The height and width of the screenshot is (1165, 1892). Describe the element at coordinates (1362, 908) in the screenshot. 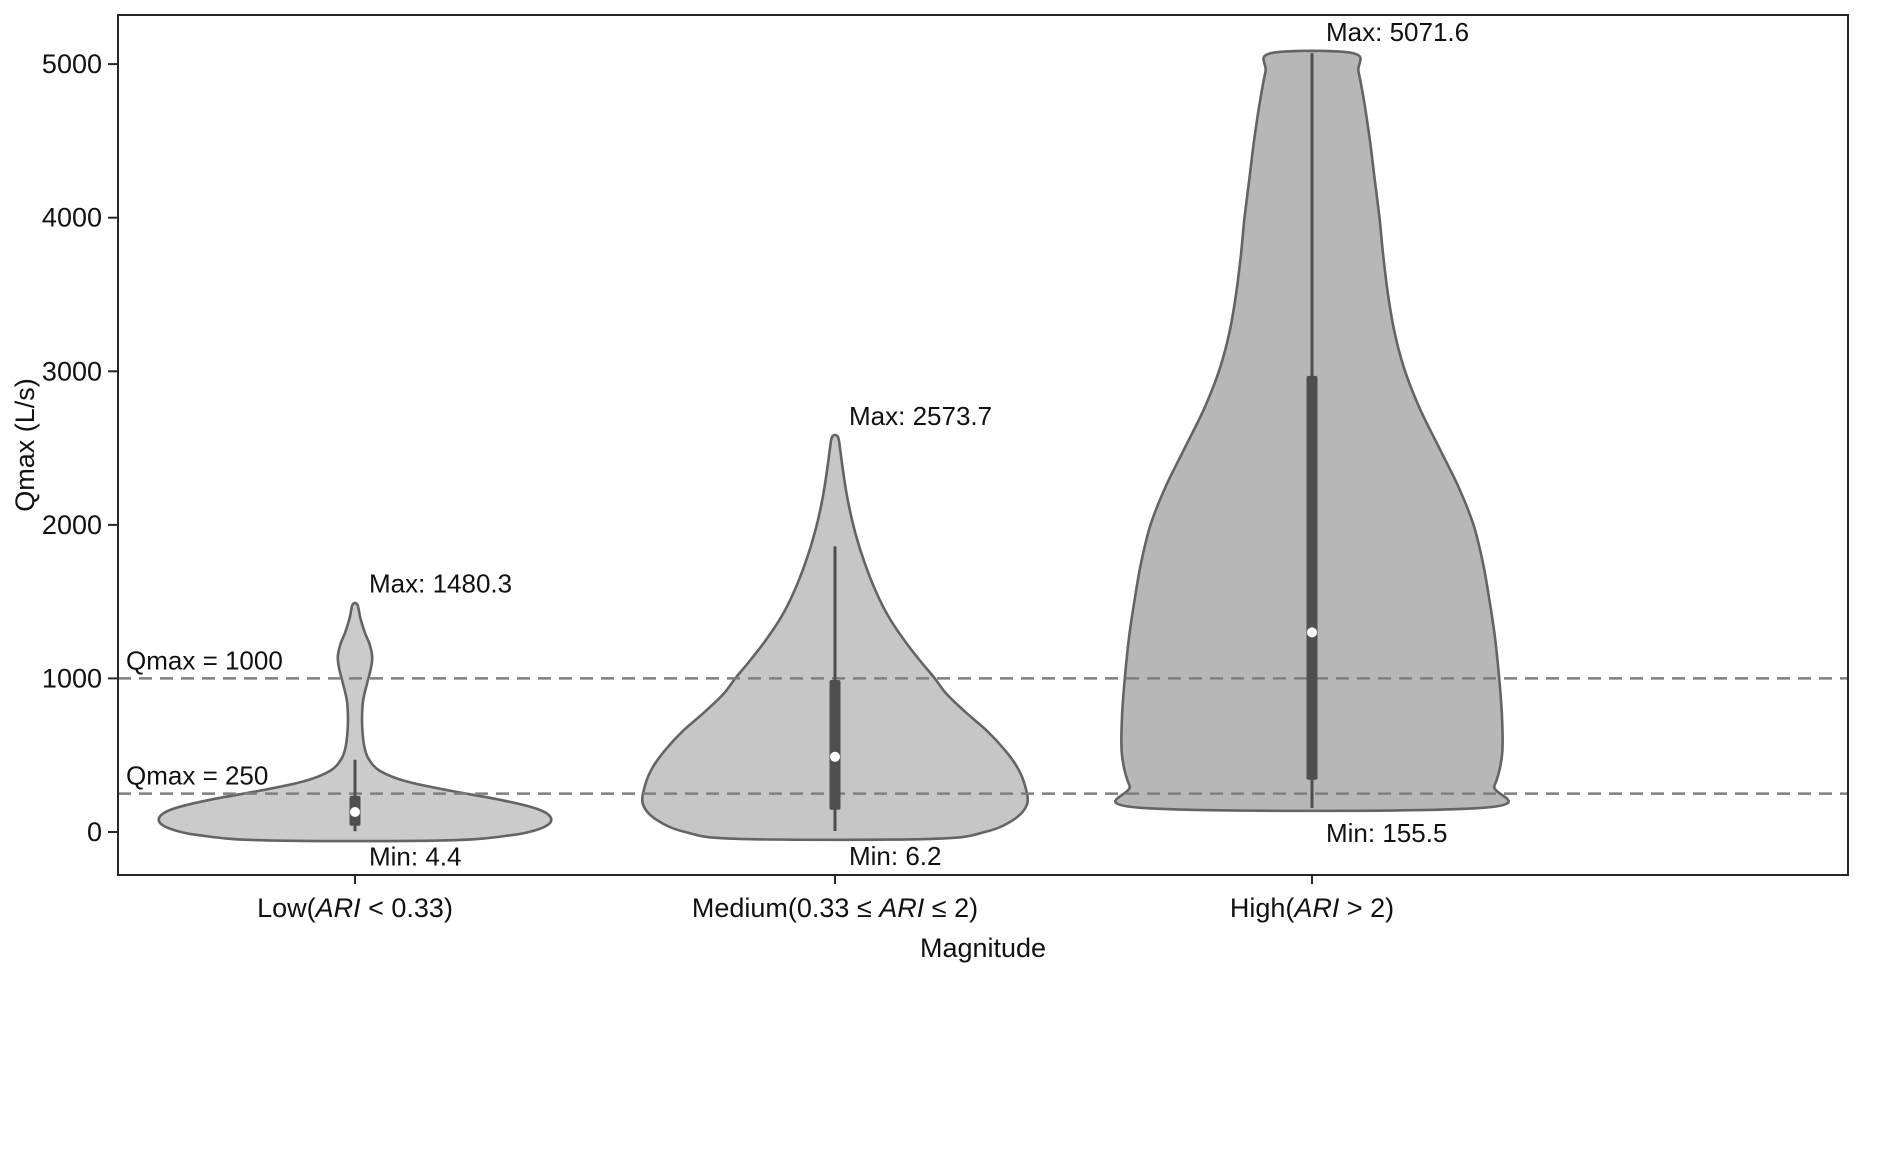

I see `x-tick-label-part: > 2` at that location.